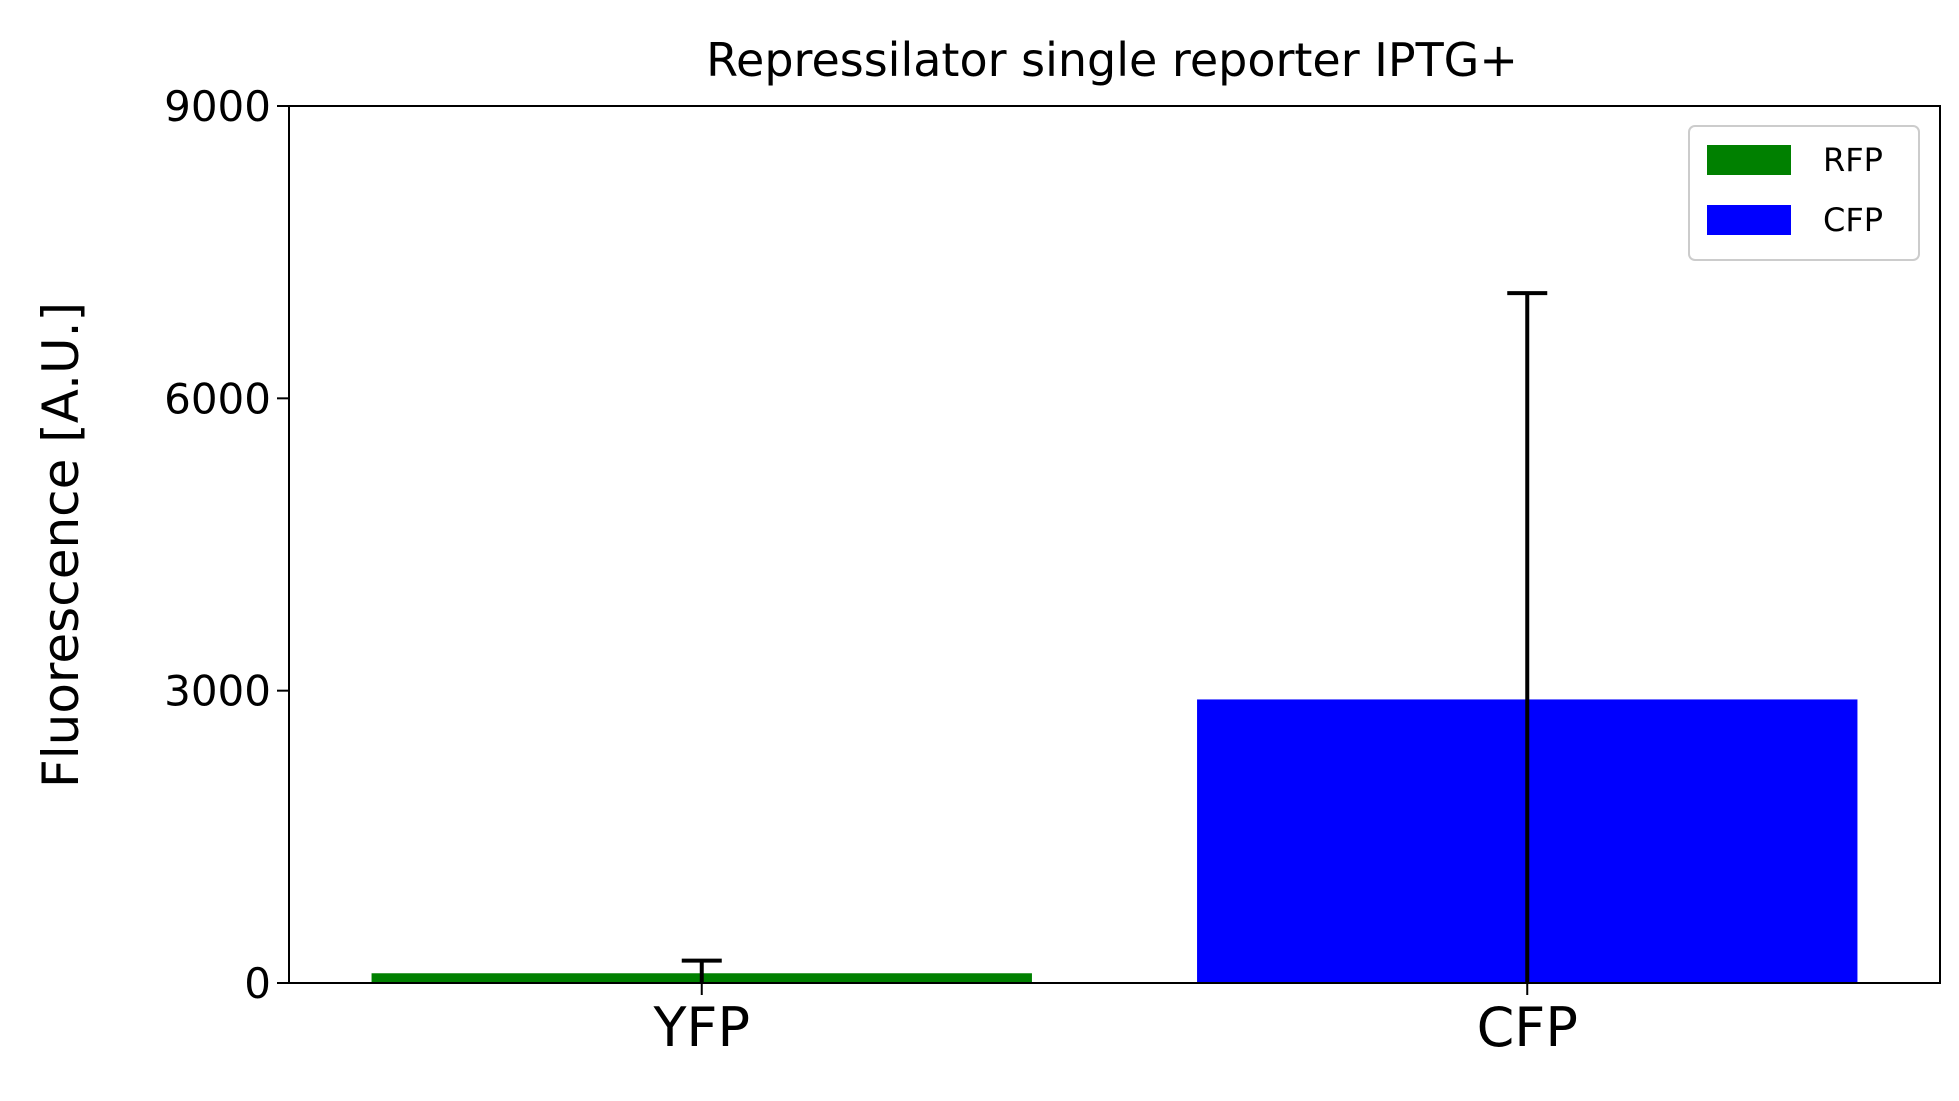  I want to click on y-tick-label: 6000, so click(217, 398).